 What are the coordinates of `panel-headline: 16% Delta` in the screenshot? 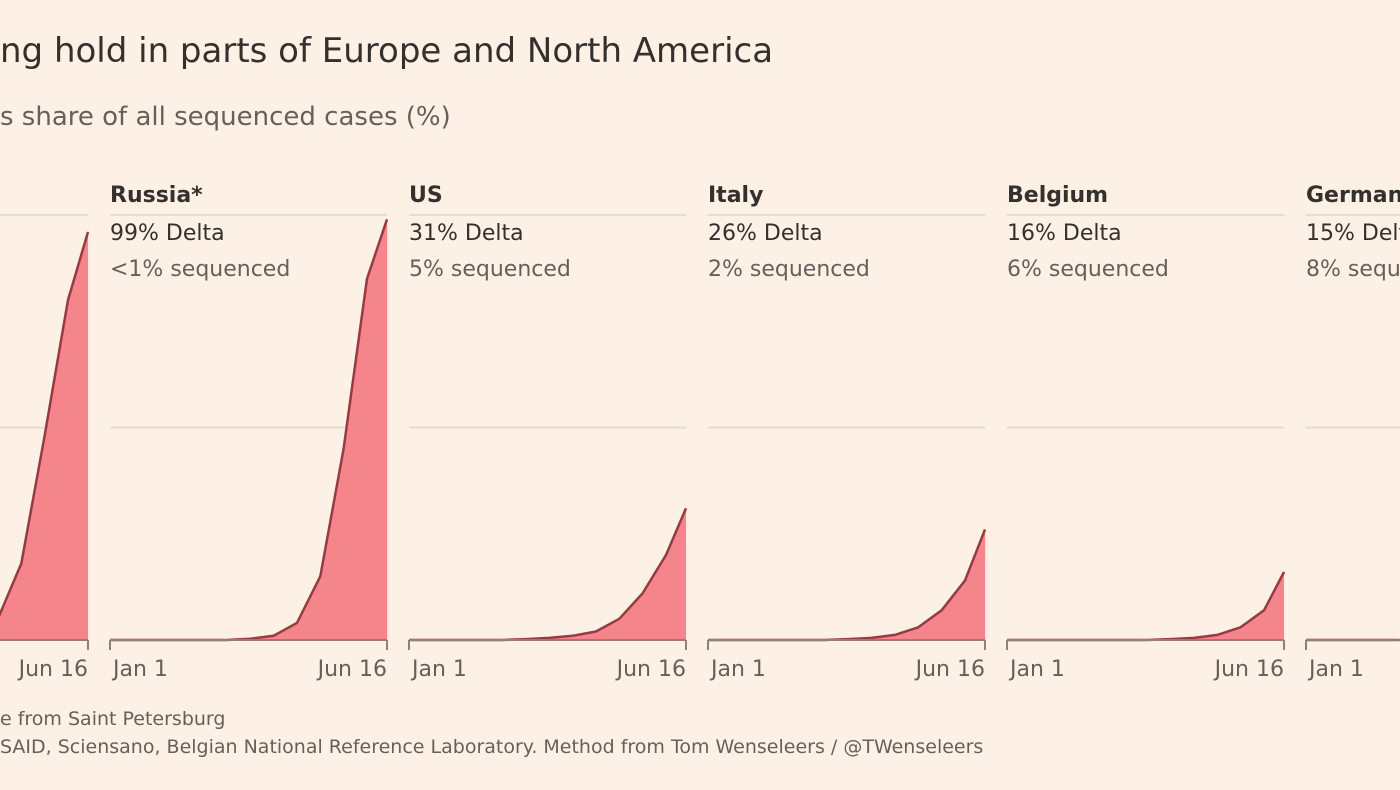 It's located at (1064, 233).